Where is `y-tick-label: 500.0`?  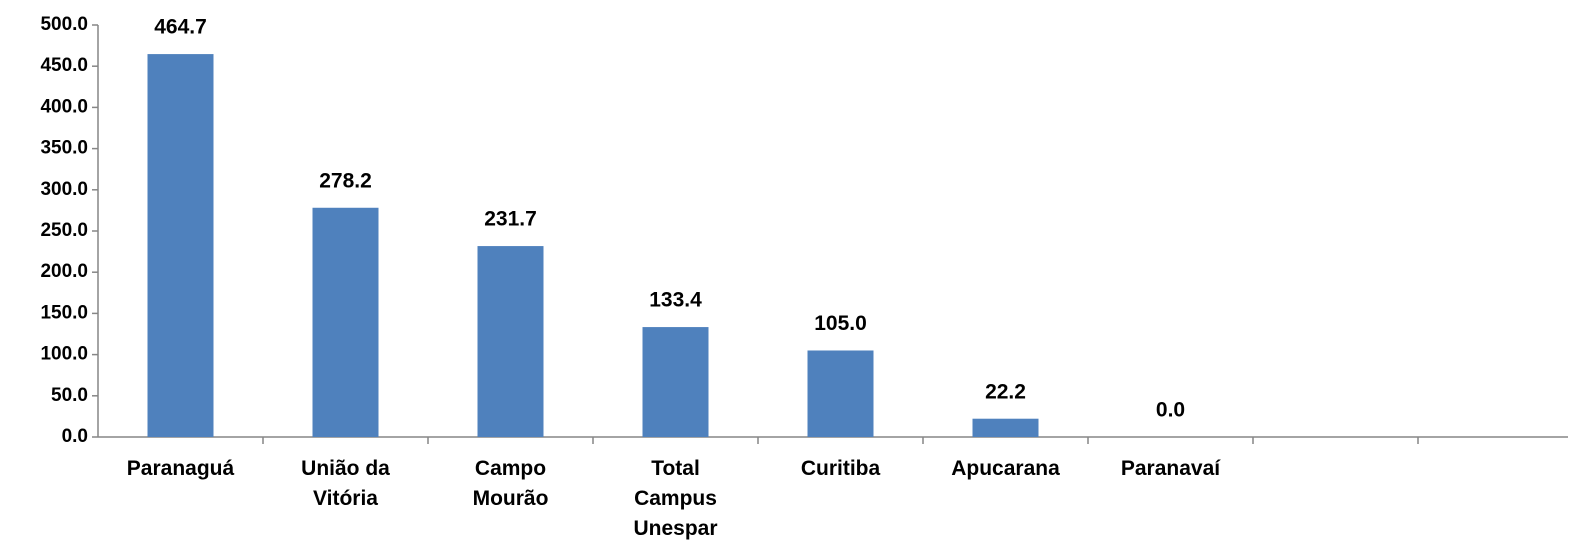 y-tick-label: 500.0 is located at coordinates (64, 24).